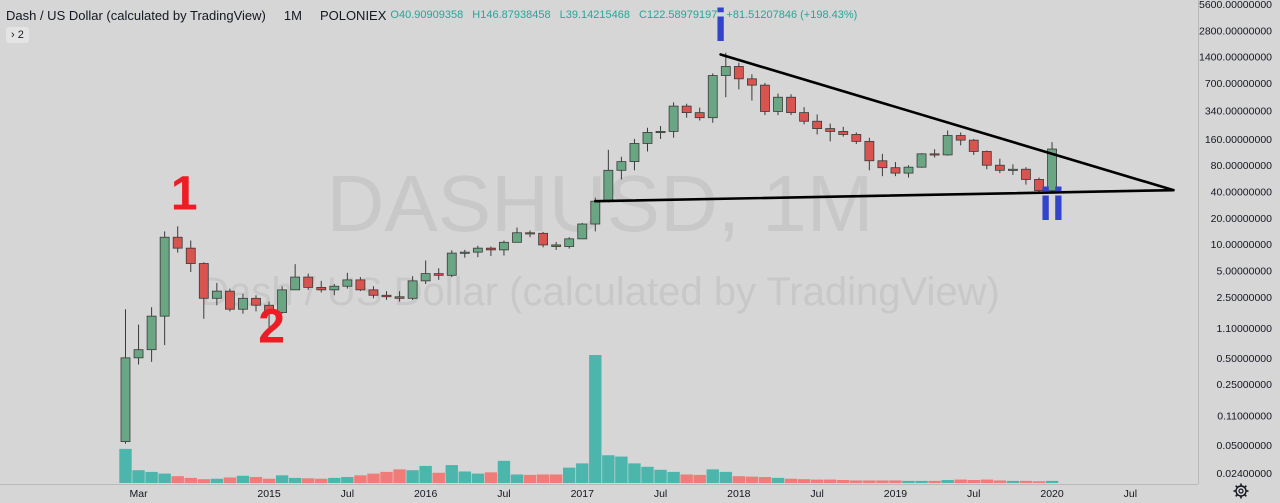  I want to click on trendlines, so click(884, 128).